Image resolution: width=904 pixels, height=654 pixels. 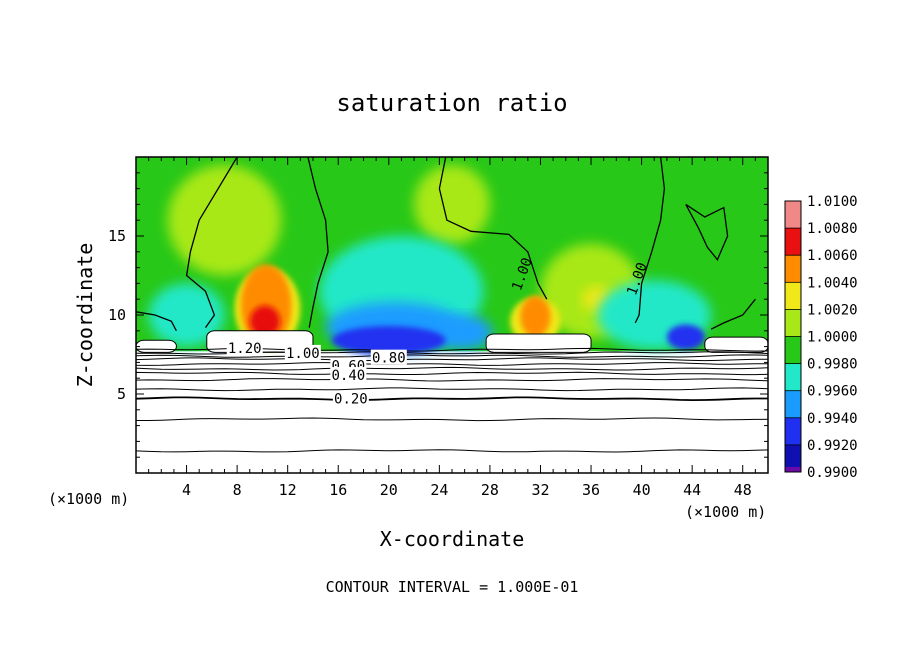 I want to click on contour-label-text: 1.20, so click(x=245, y=349).